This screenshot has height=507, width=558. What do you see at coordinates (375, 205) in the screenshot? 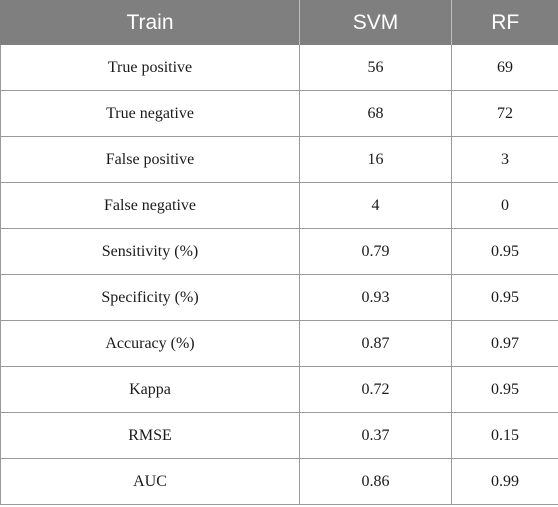
I see `svm-value-cell: 4` at bounding box center [375, 205].